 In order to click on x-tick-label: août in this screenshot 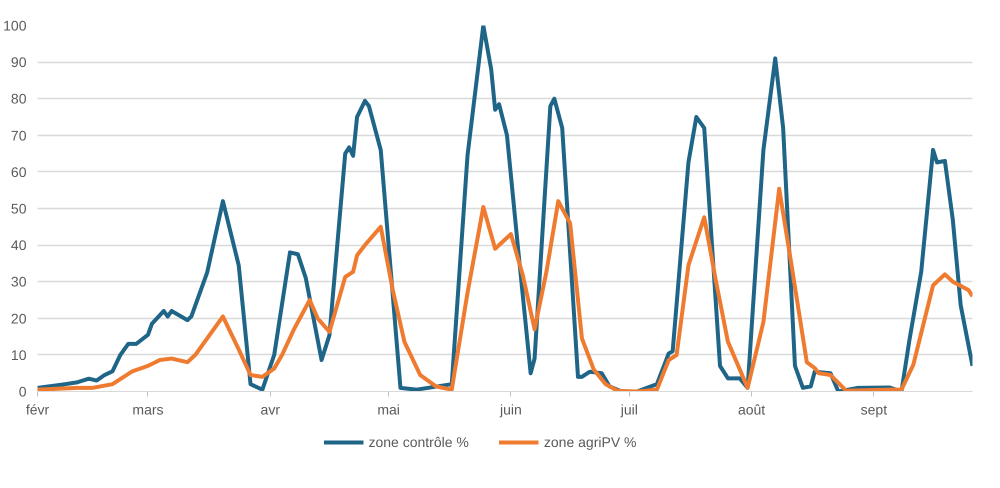, I will do `click(752, 410)`.